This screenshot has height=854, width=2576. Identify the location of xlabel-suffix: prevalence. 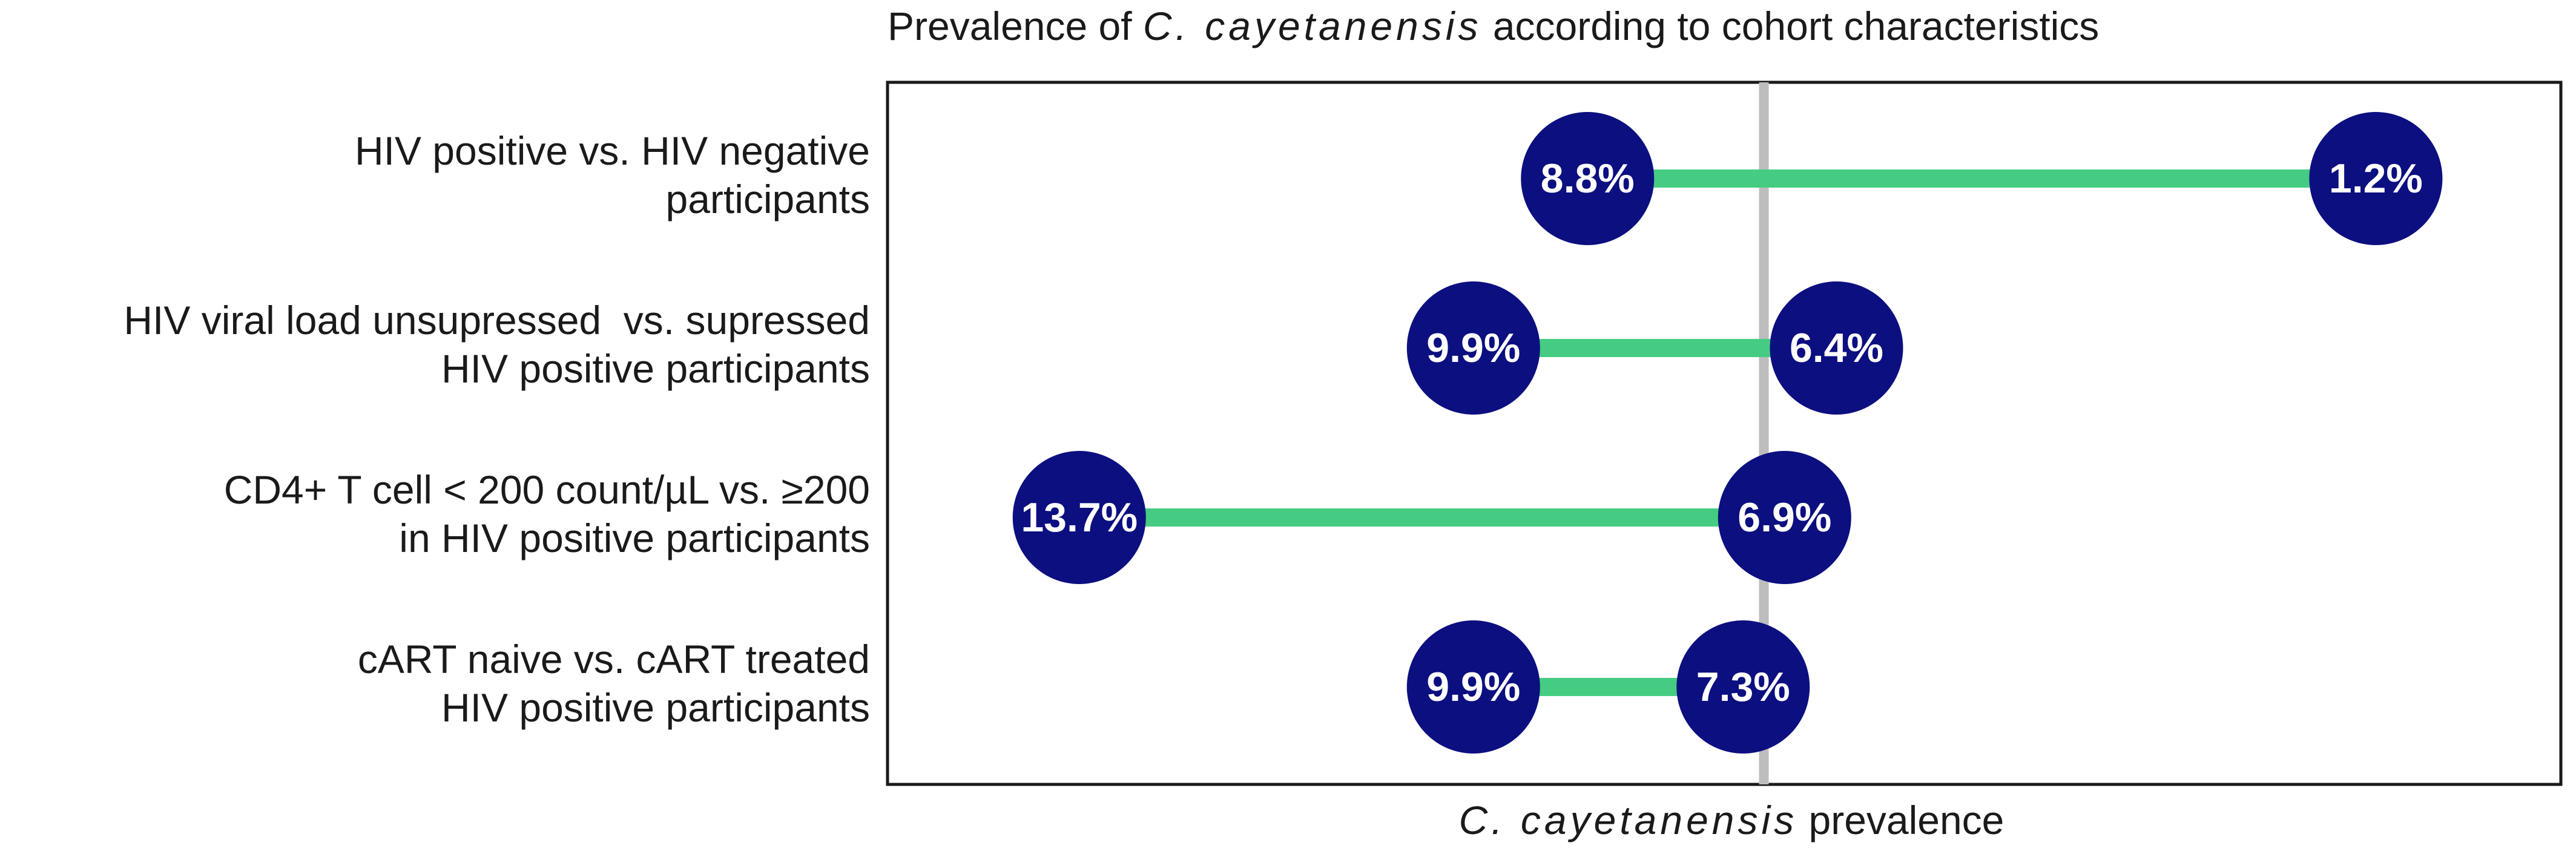
(1900, 820).